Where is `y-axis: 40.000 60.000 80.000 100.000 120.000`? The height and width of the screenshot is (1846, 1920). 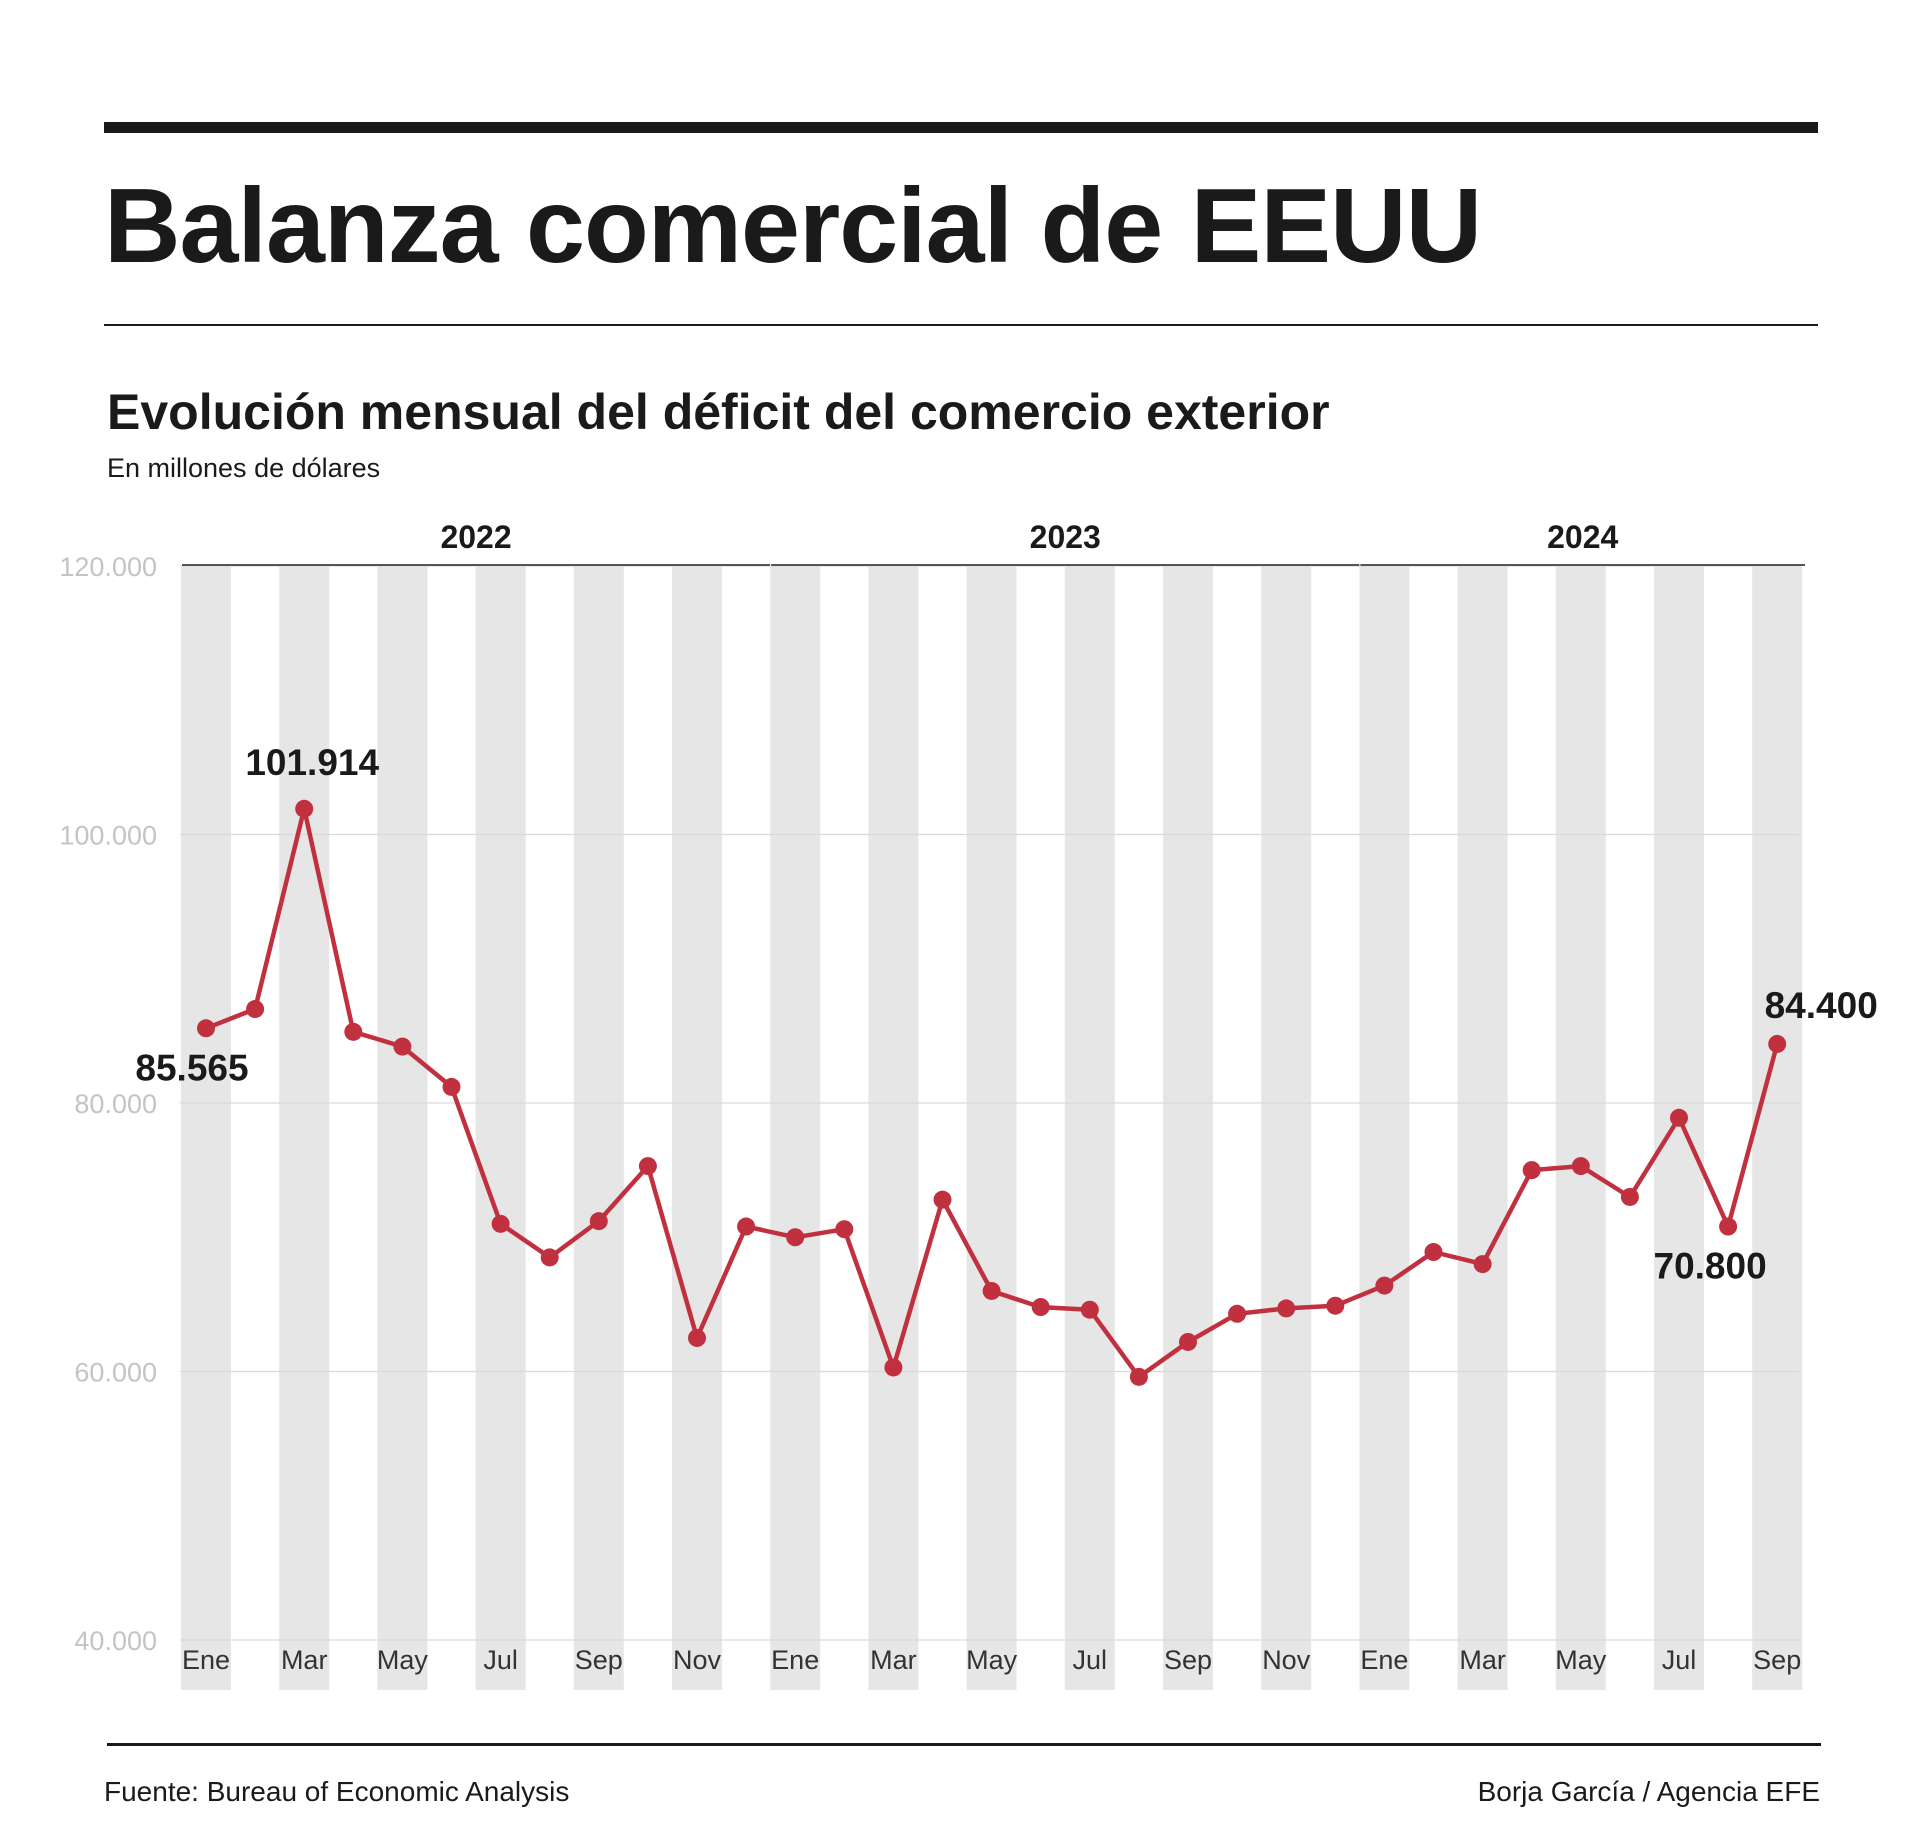 y-axis: 40.000 60.000 80.000 100.000 120.000 is located at coordinates (108, 1104).